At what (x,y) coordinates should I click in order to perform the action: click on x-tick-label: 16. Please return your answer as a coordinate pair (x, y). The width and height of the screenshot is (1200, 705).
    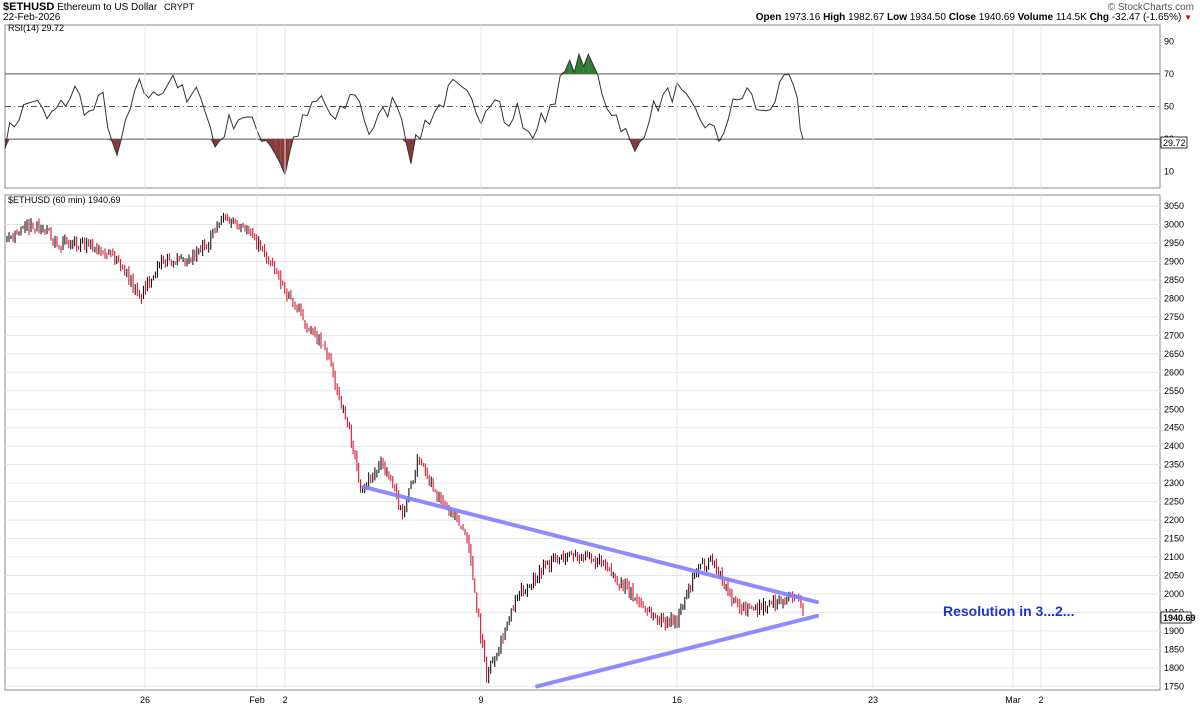
    Looking at the image, I should click on (677, 700).